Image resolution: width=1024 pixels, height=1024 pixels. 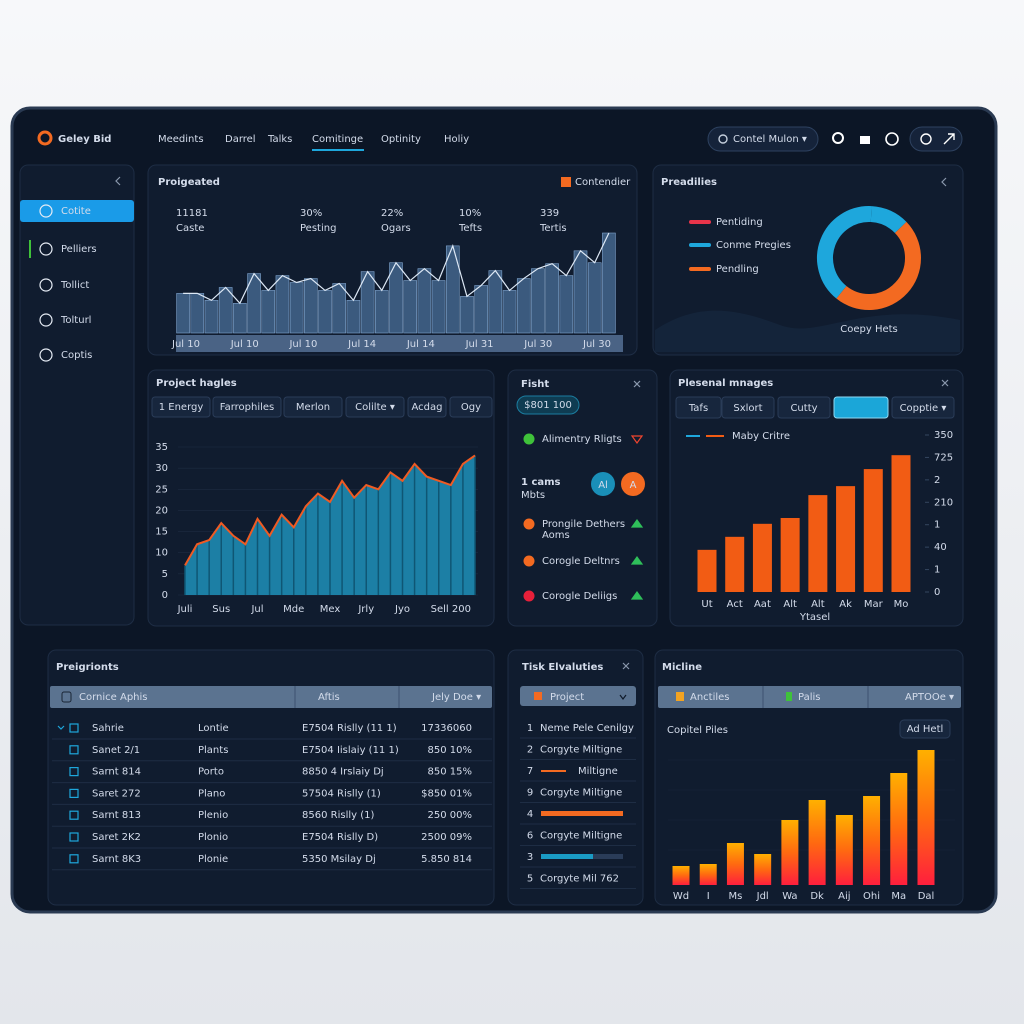 I want to click on filter-tab-label: Colilte ▾, so click(x=375, y=407).